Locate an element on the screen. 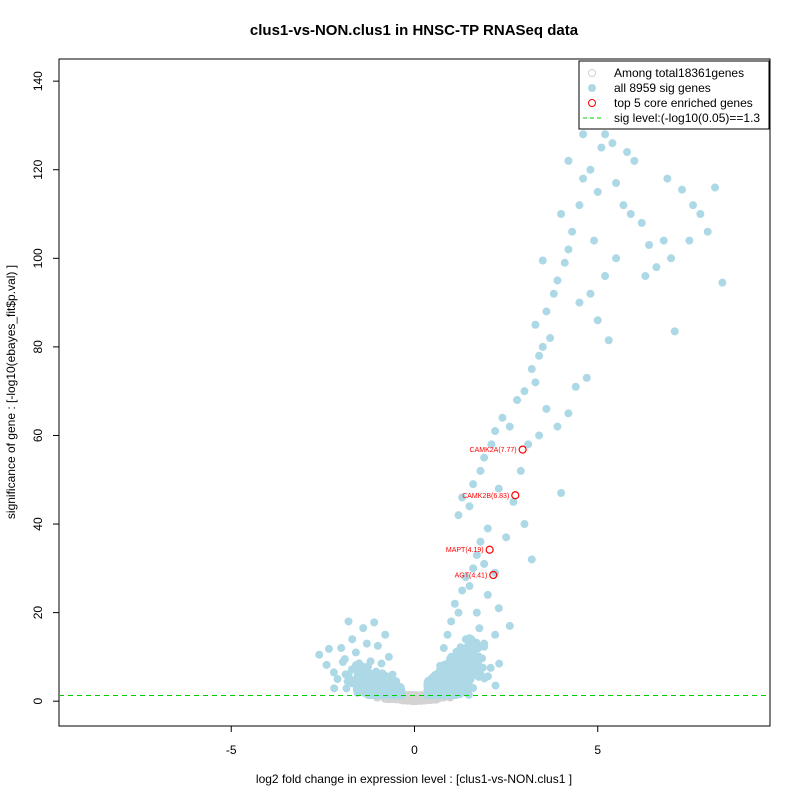  y-tick-label: 40 is located at coordinates (38, 524).